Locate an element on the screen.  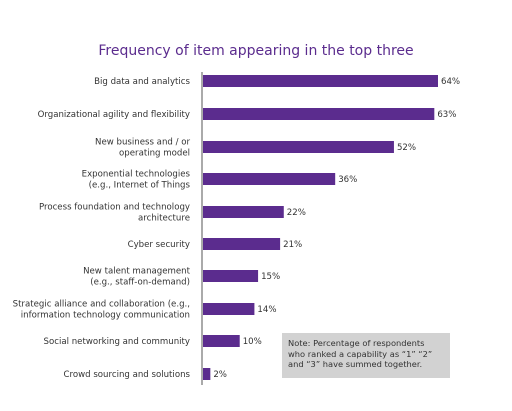
category-label: New business and / or operating model is located at coordinates (142, 148).